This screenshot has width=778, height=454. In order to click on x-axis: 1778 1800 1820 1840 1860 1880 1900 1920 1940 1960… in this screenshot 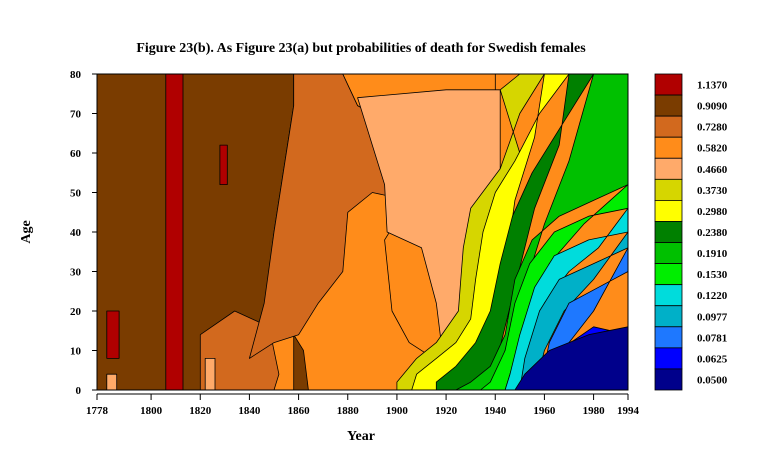, I will do `click(363, 405)`.